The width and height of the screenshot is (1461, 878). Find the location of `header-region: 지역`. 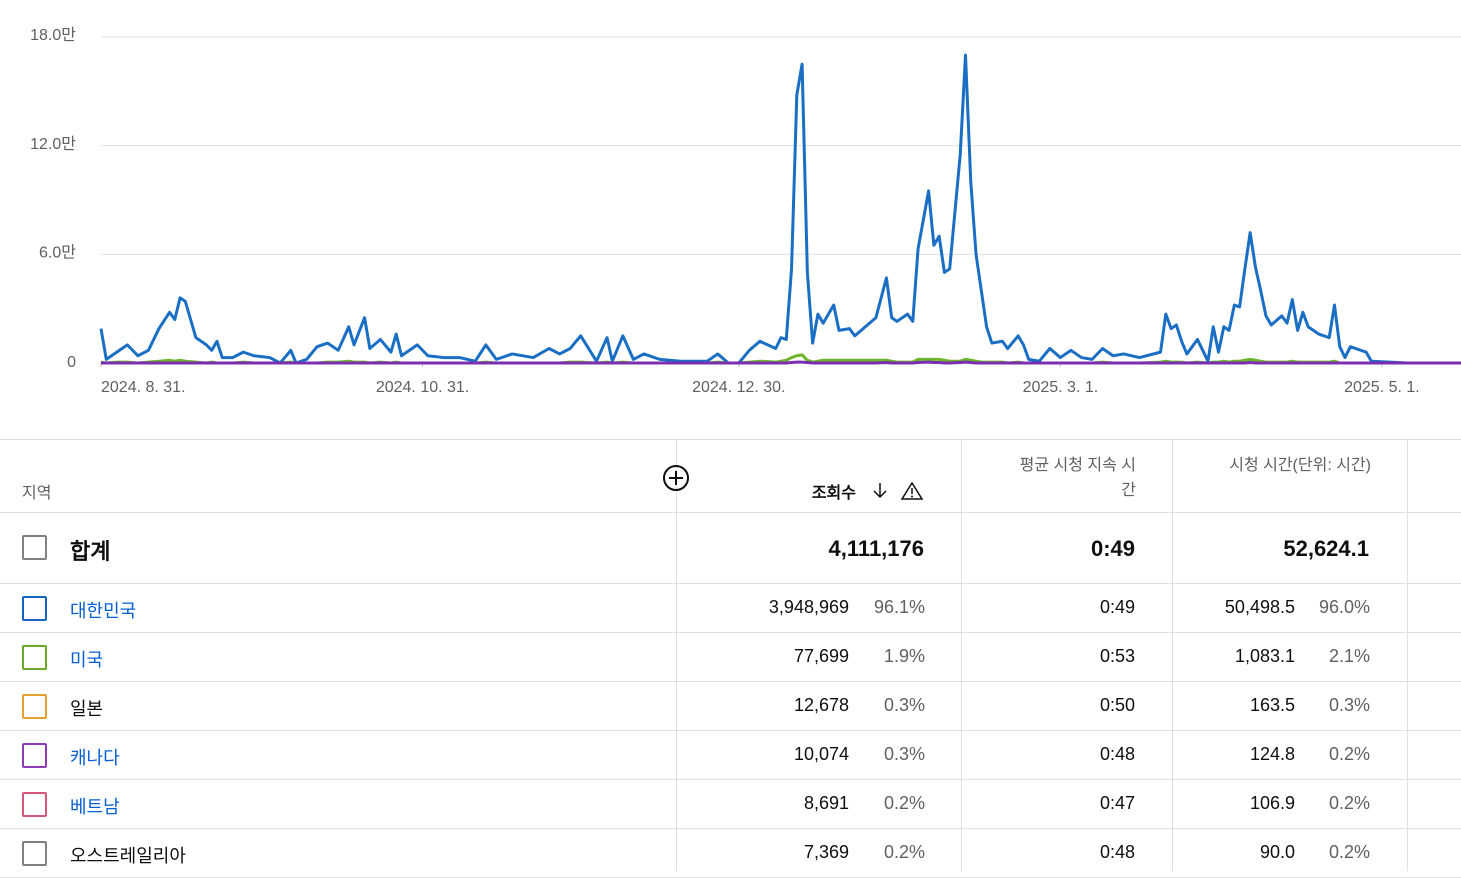

header-region: 지역 is located at coordinates (37, 493).